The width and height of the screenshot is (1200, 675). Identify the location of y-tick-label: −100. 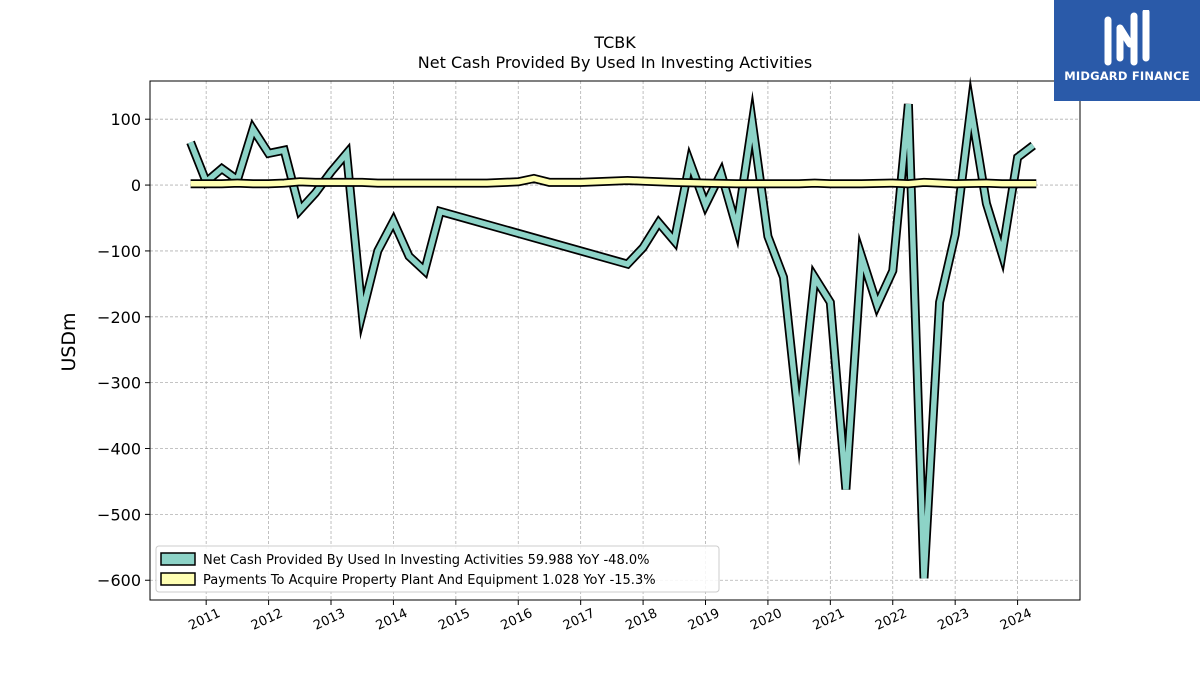
(119, 251).